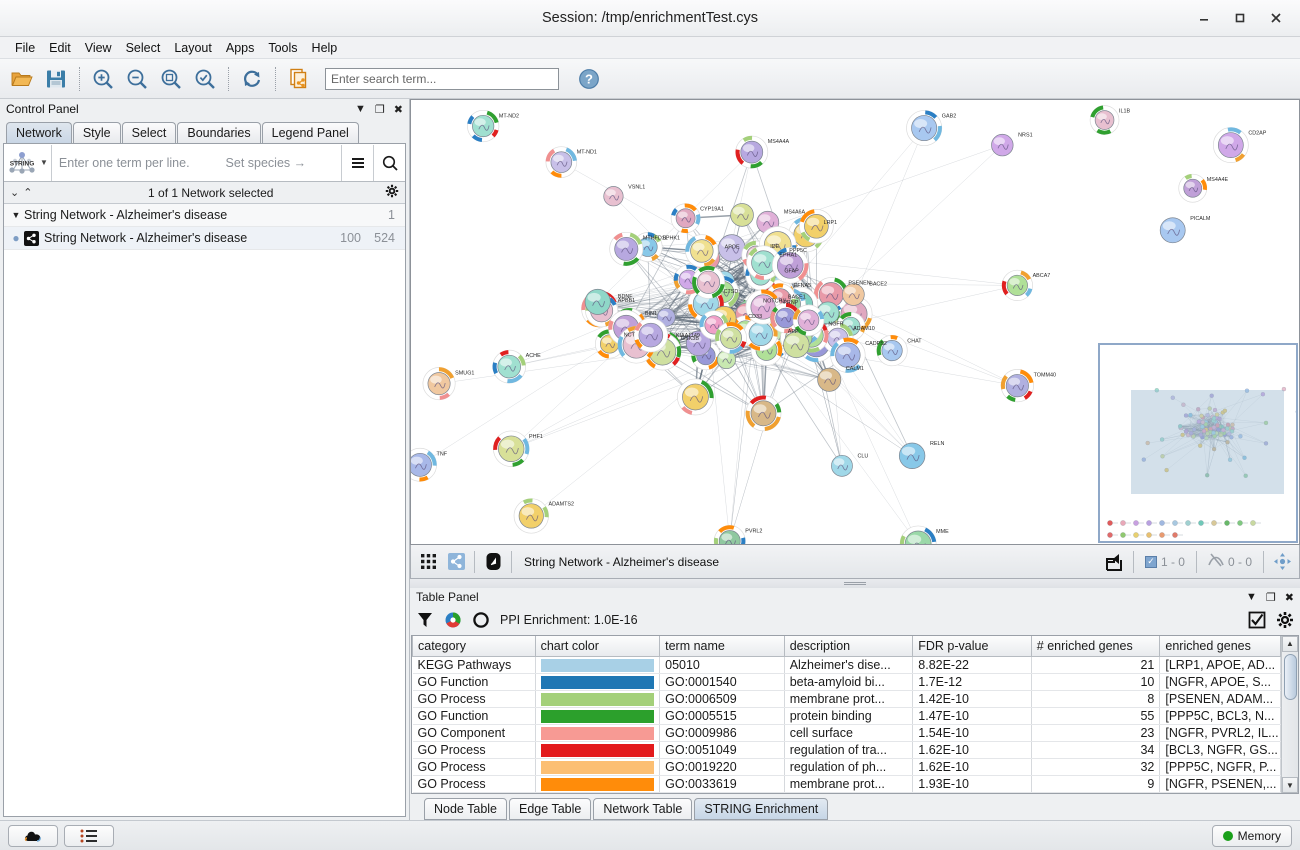  Describe the element at coordinates (453, 620) in the screenshot. I see `pie-chart-icon` at that location.